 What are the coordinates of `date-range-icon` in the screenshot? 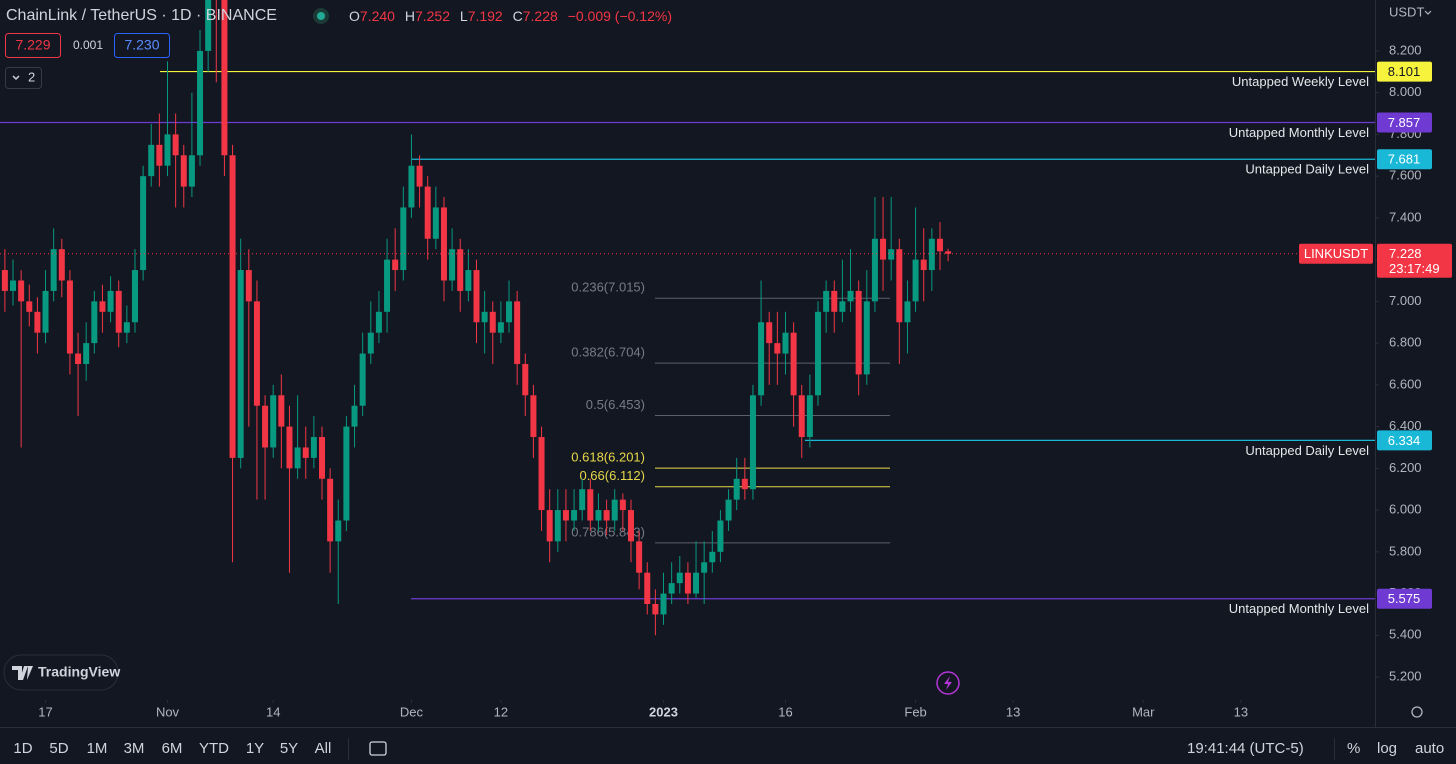 It's located at (378, 748).